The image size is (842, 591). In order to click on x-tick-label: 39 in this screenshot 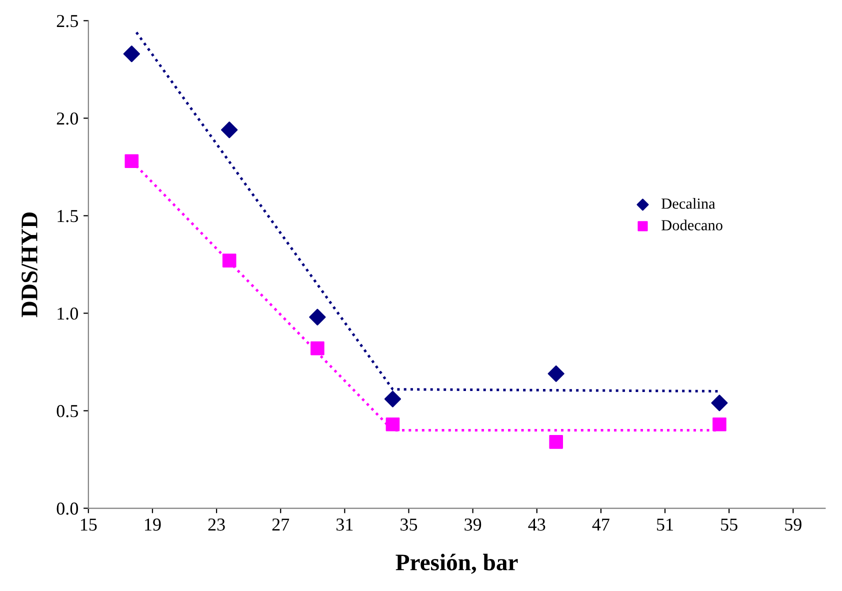, I will do `click(473, 524)`.